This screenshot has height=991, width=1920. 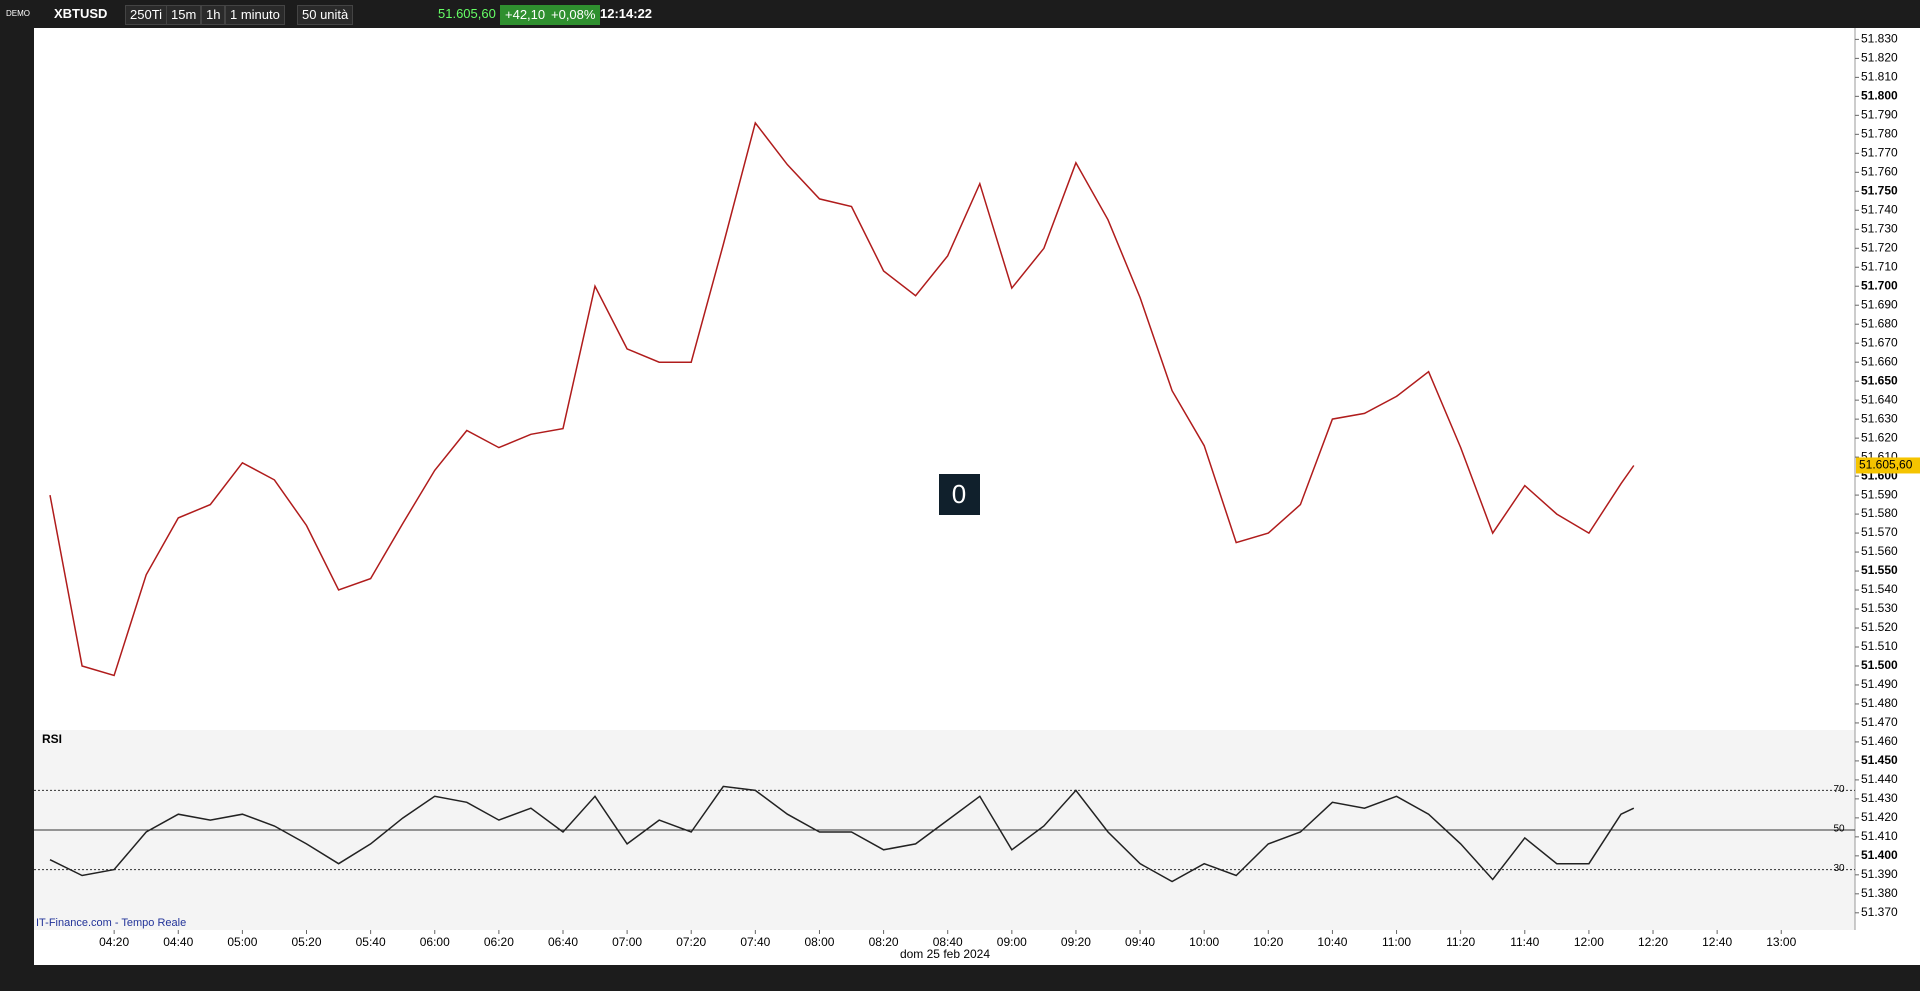 I want to click on x-tick-label: 11:00, so click(x=1396, y=942).